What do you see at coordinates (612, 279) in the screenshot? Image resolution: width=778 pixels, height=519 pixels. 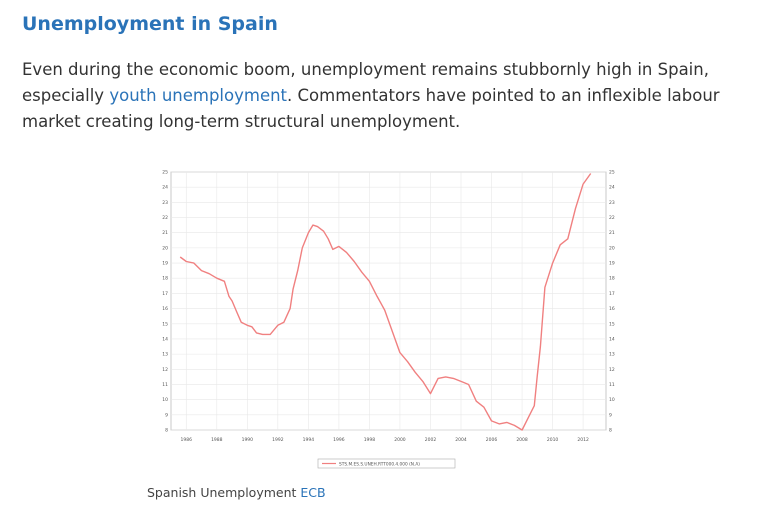 I see `y-tick-label-right: 18` at bounding box center [612, 279].